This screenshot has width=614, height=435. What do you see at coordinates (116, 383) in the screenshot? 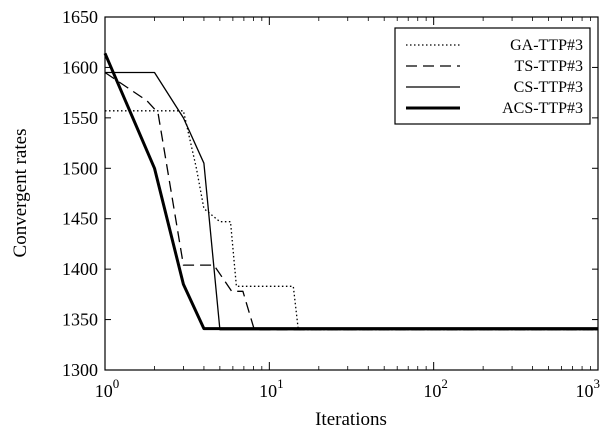
I see `x-tick-exponent: 0` at bounding box center [116, 383].